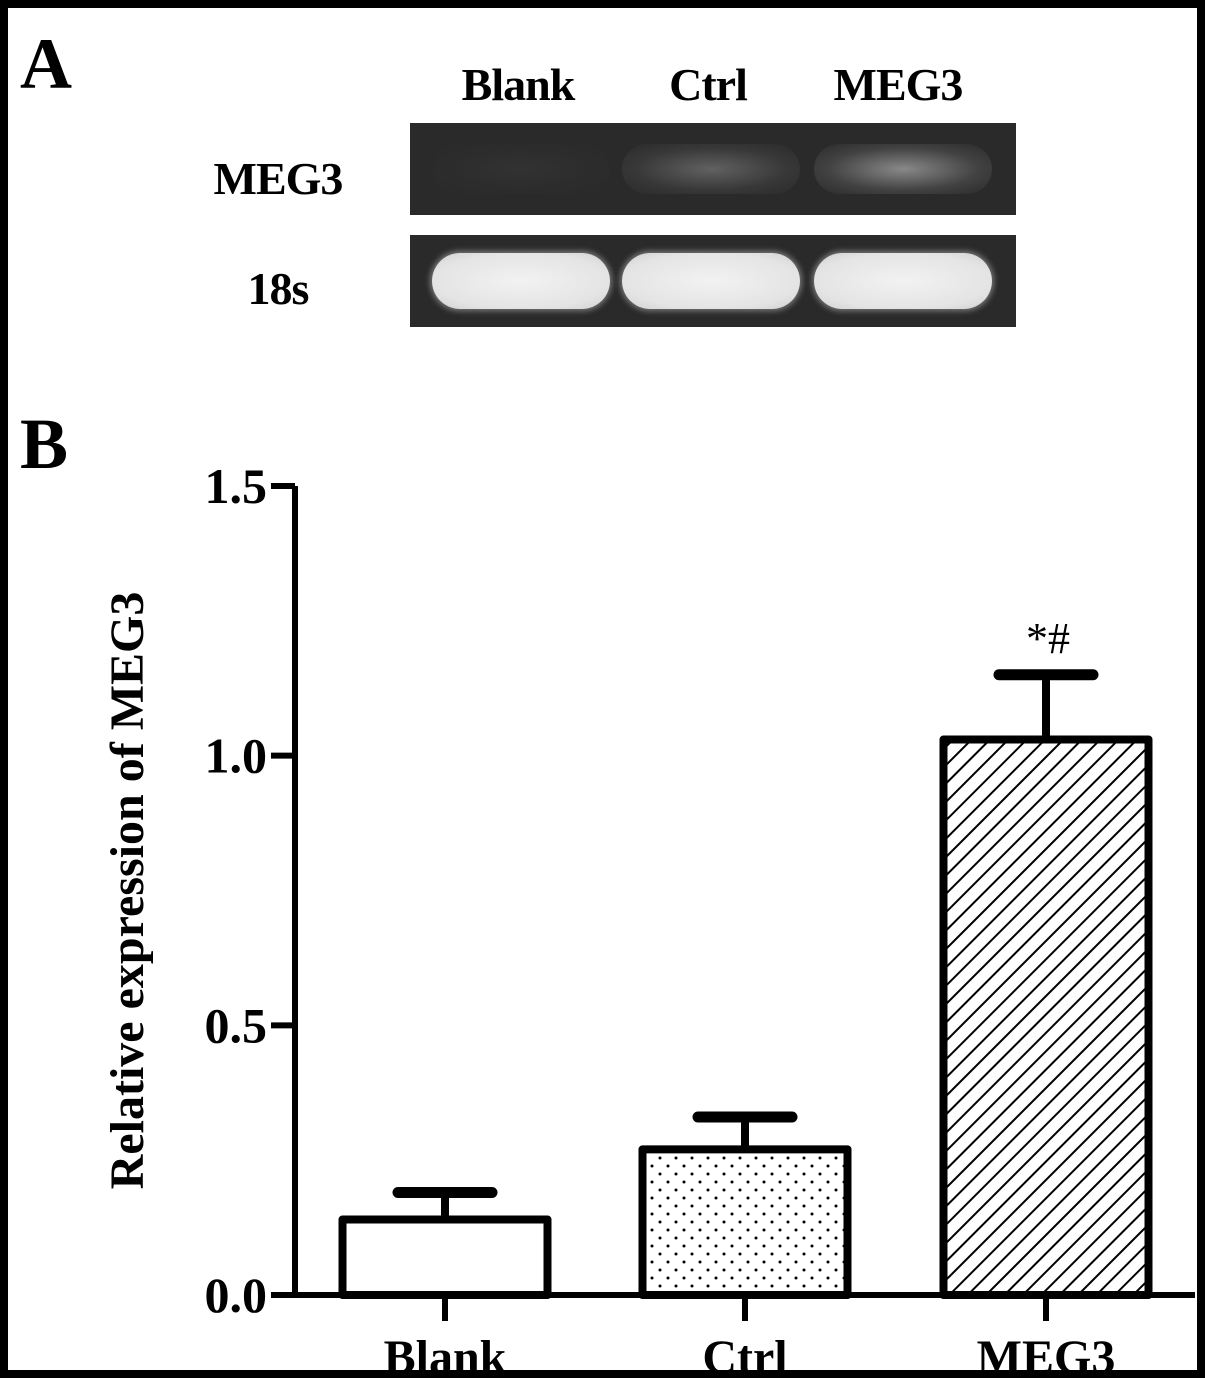 This screenshot has height=1378, width=1205. What do you see at coordinates (278, 178) in the screenshot?
I see `gel-row-label-meg3: MEG3` at bounding box center [278, 178].